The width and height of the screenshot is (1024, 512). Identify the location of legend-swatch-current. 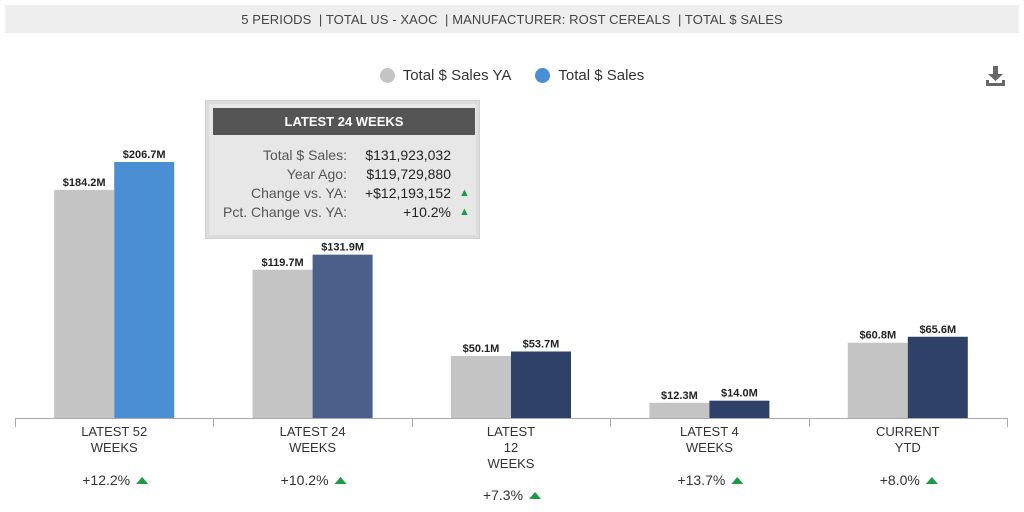
(543, 75).